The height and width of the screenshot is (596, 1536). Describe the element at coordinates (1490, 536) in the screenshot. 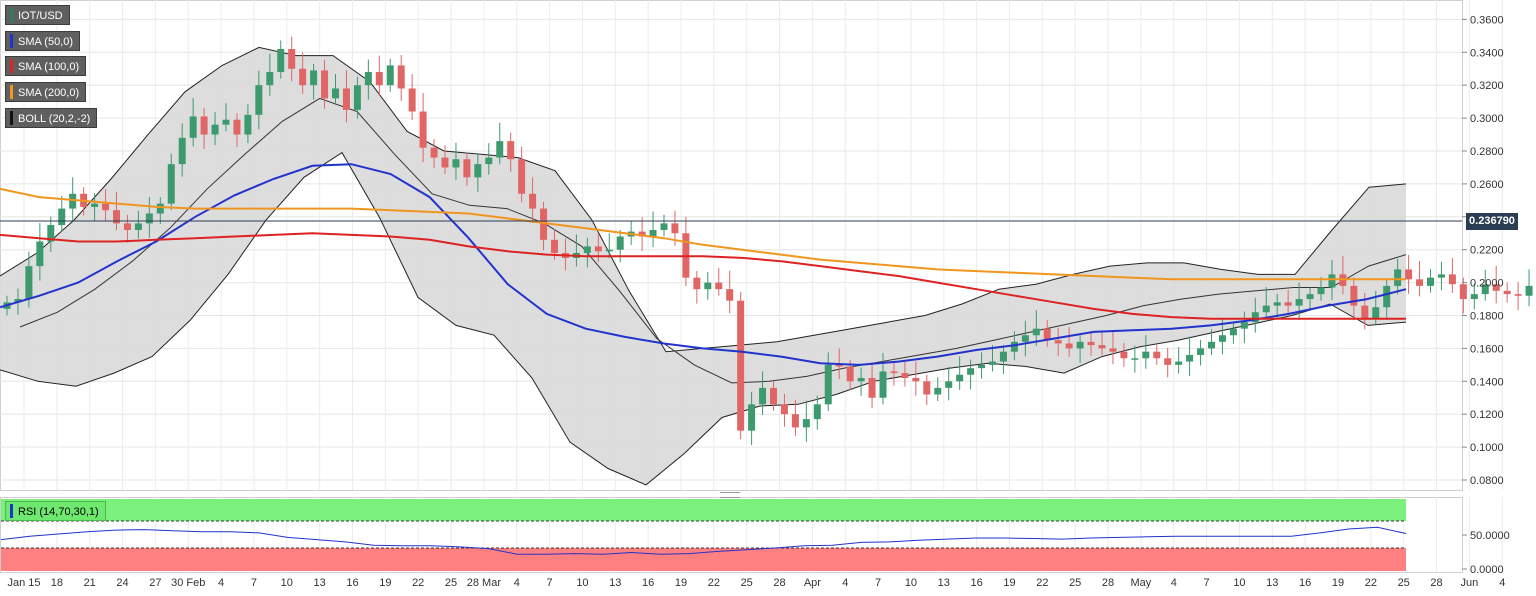

I see `rsi-tick-label: 50.0000` at that location.